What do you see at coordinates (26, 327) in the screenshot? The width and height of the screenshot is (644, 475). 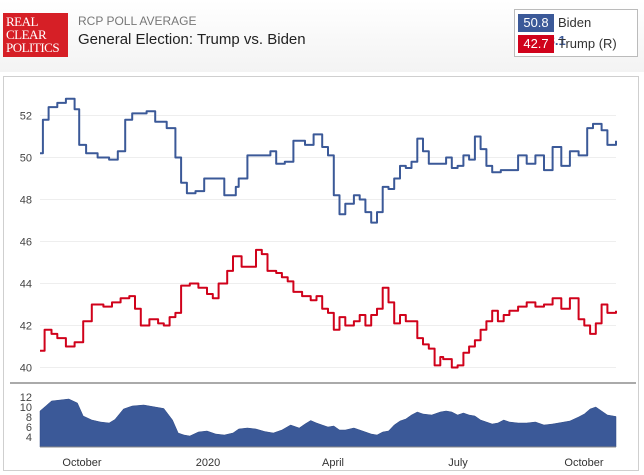 I see `y-tick-label: 42` at bounding box center [26, 327].